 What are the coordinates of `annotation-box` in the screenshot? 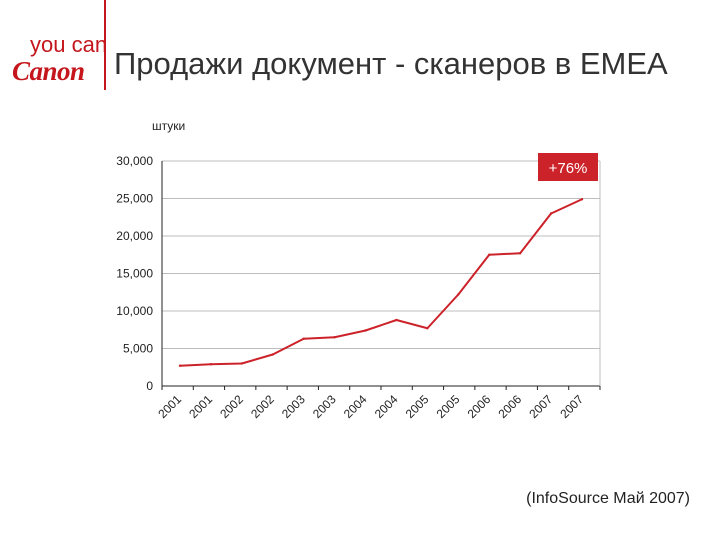 It's located at (568, 167).